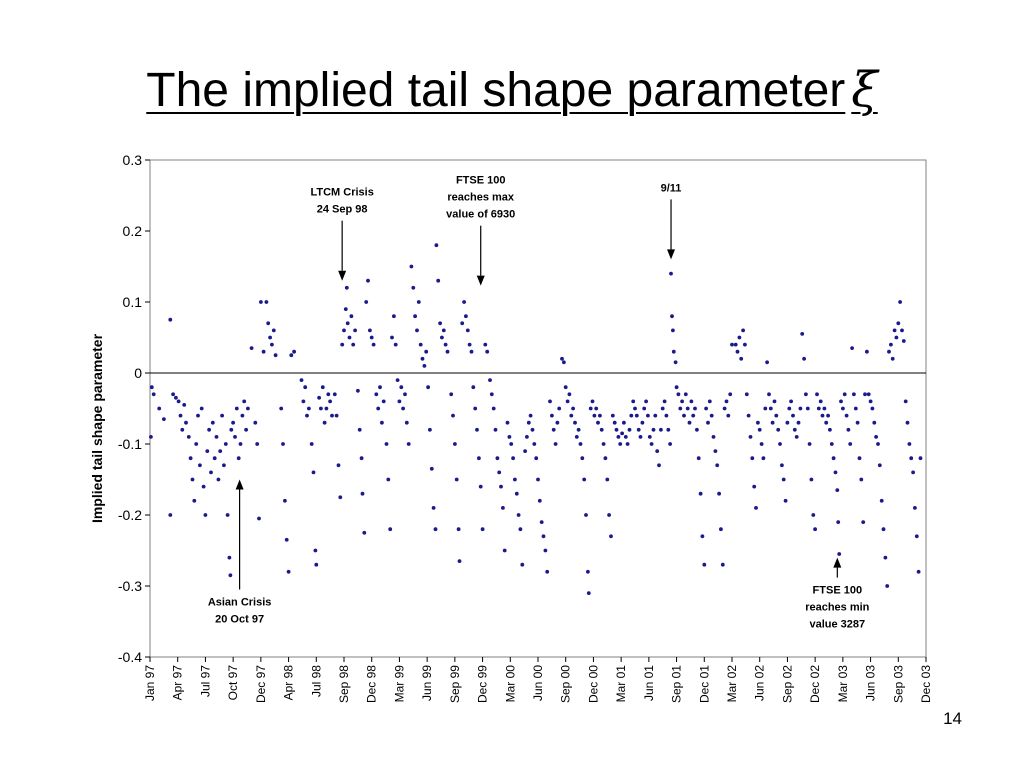 The image size is (1024, 768). I want to click on annotation-label: FTSE 100, so click(838, 591).